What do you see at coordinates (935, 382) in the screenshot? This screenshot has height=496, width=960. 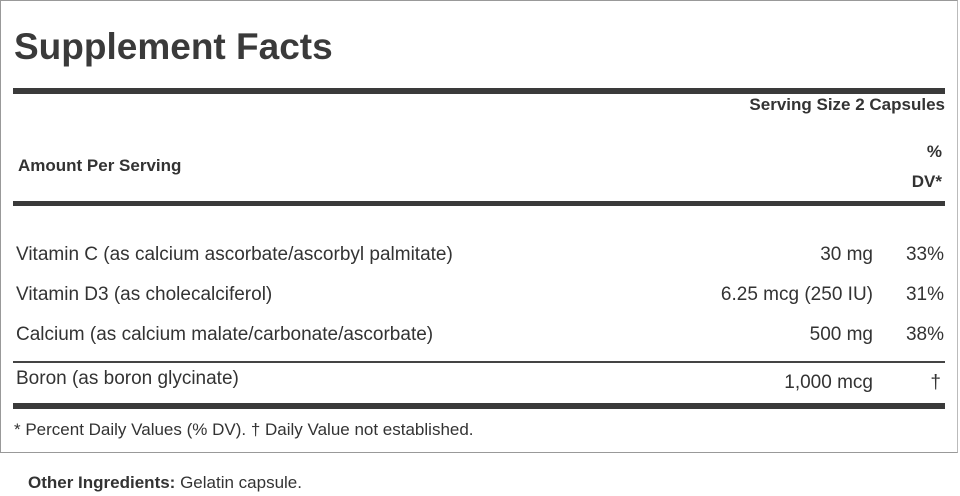 I see `nutrient-dv: †` at bounding box center [935, 382].